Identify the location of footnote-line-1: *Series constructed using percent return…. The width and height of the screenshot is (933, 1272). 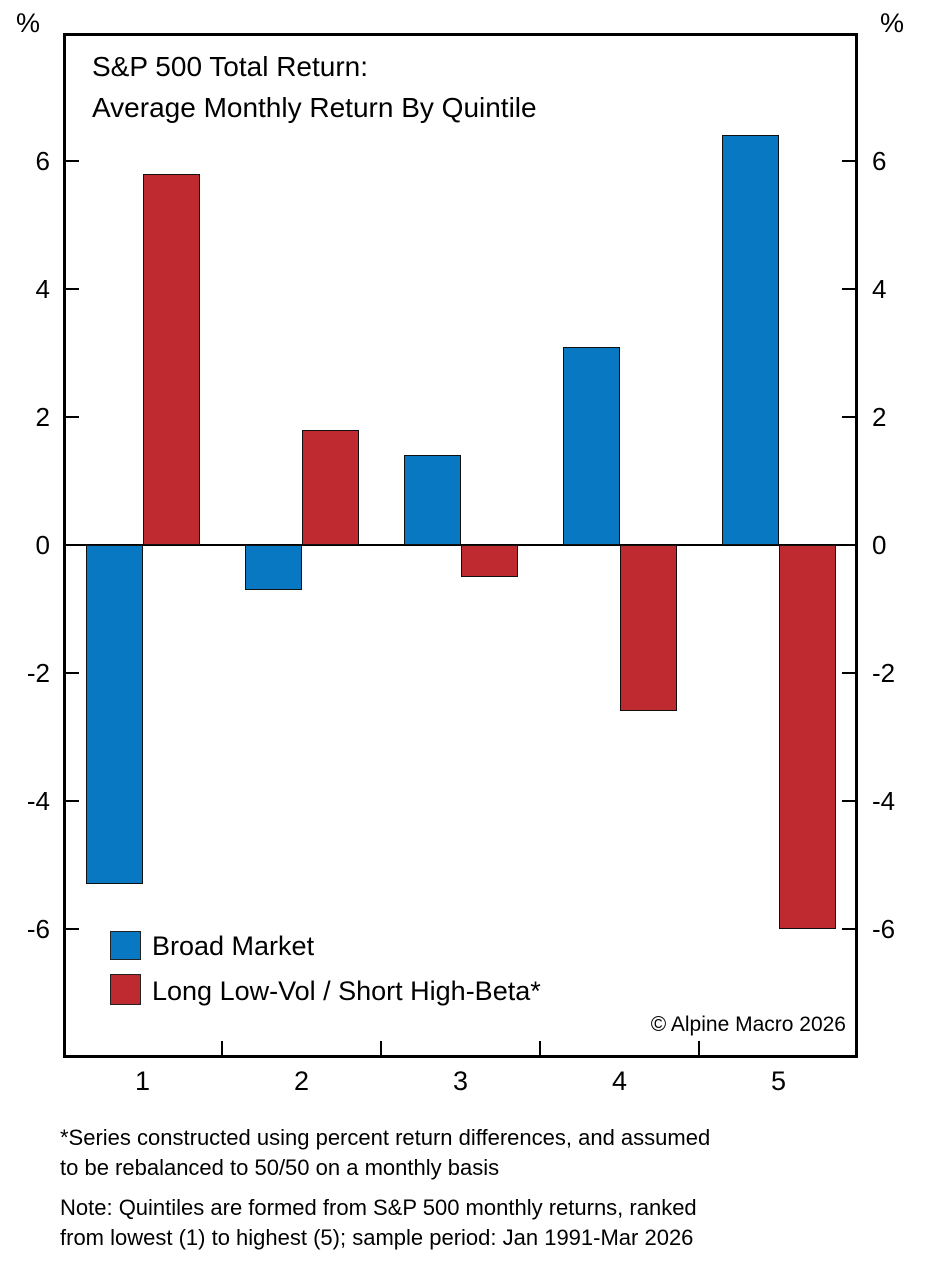
(385, 1137).